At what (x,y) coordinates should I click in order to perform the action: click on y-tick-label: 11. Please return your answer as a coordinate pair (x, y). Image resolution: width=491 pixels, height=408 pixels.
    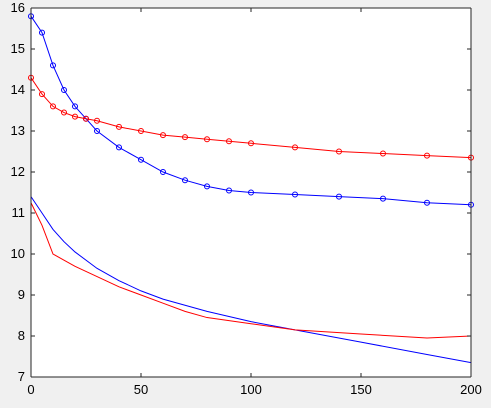
    Looking at the image, I should click on (19, 212).